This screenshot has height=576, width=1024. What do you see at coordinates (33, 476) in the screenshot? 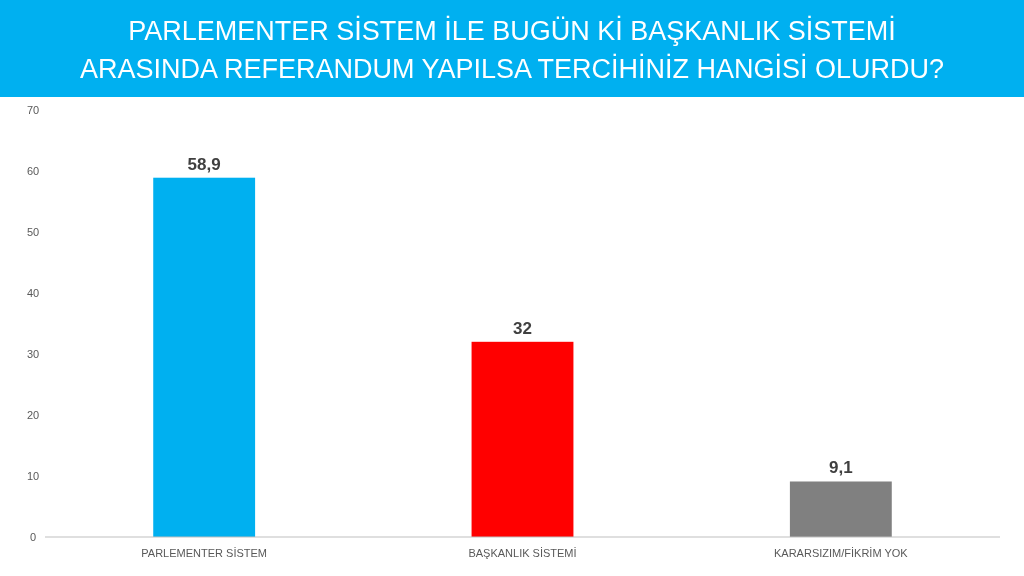
I see `y-tick-label: 10` at bounding box center [33, 476].